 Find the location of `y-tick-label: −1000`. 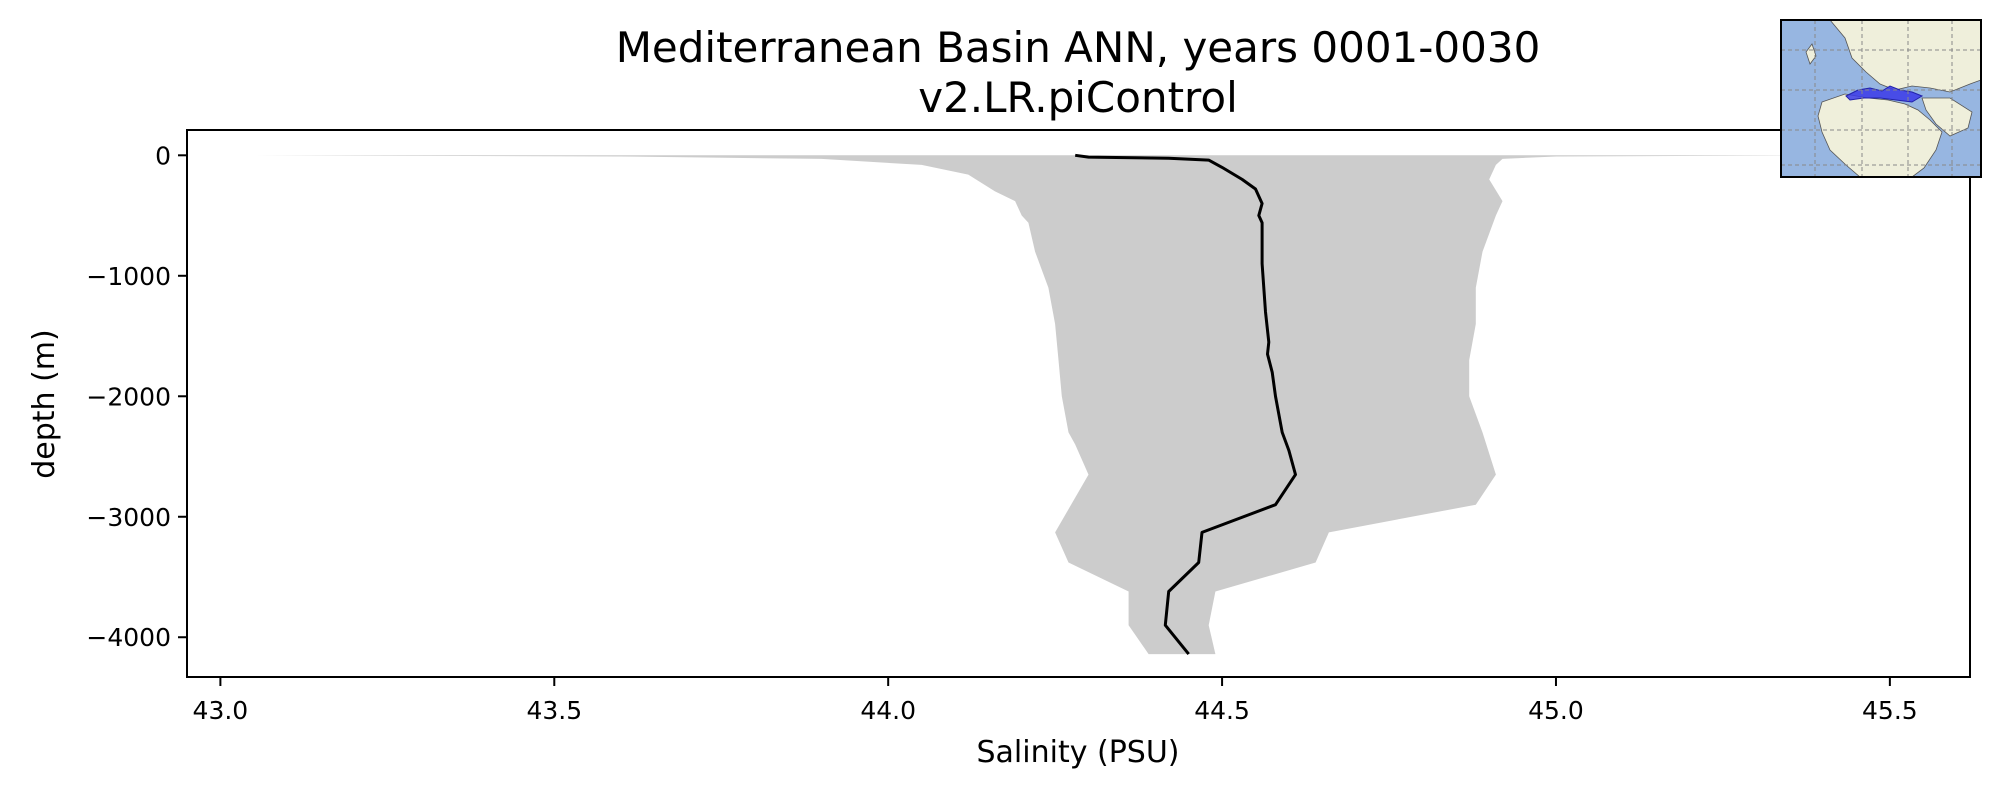

y-tick-label: −1000 is located at coordinates (128, 276).